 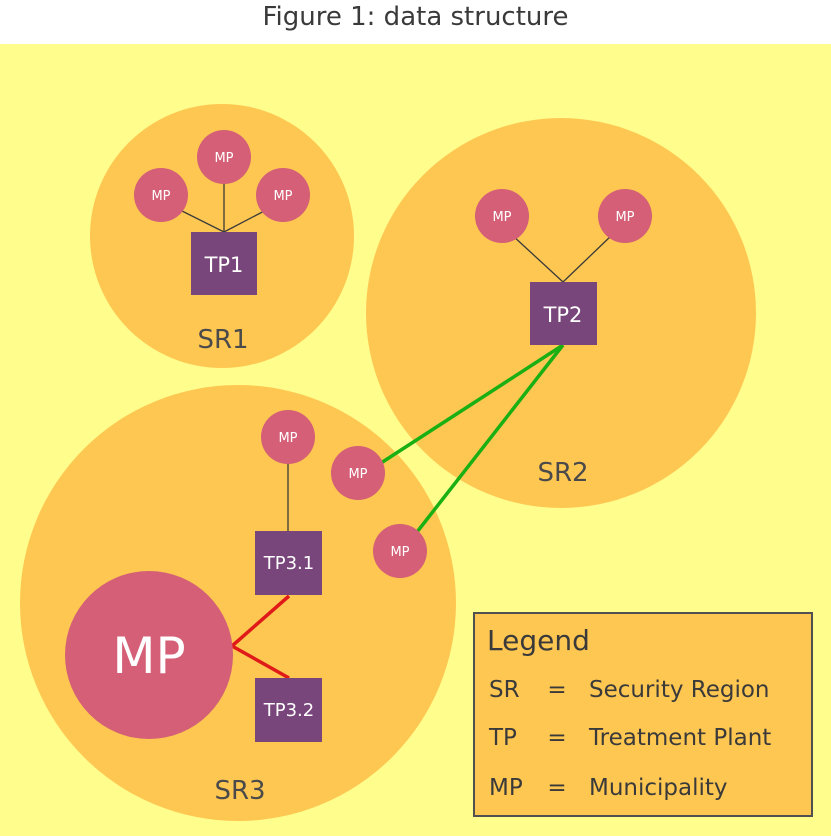 What do you see at coordinates (556, 788) in the screenshot?
I see `legend-eq-mp: =` at bounding box center [556, 788].